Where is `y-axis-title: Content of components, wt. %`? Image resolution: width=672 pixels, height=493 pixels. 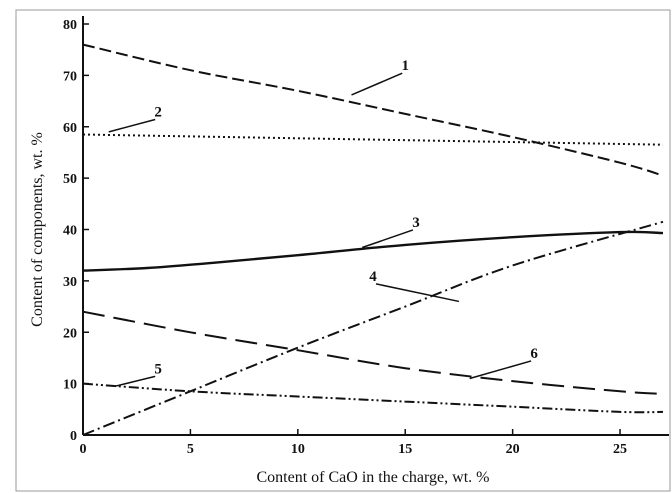
y-axis-title: Content of components, wt. % is located at coordinates (37, 229).